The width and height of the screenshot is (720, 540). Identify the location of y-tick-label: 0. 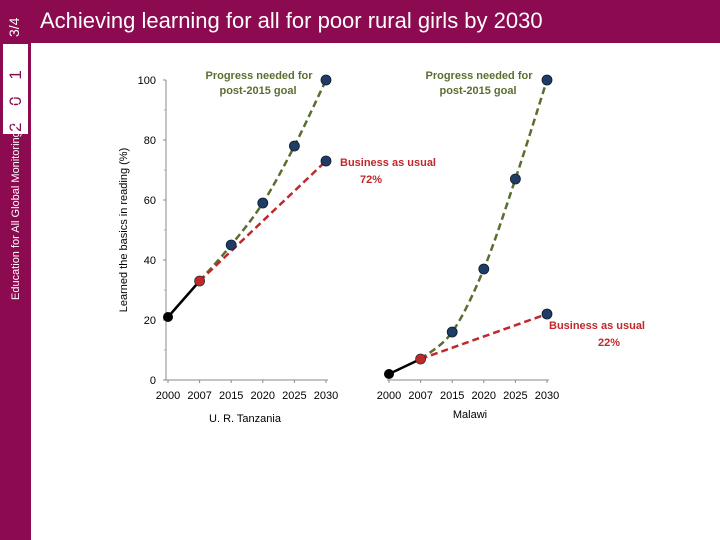
(153, 381).